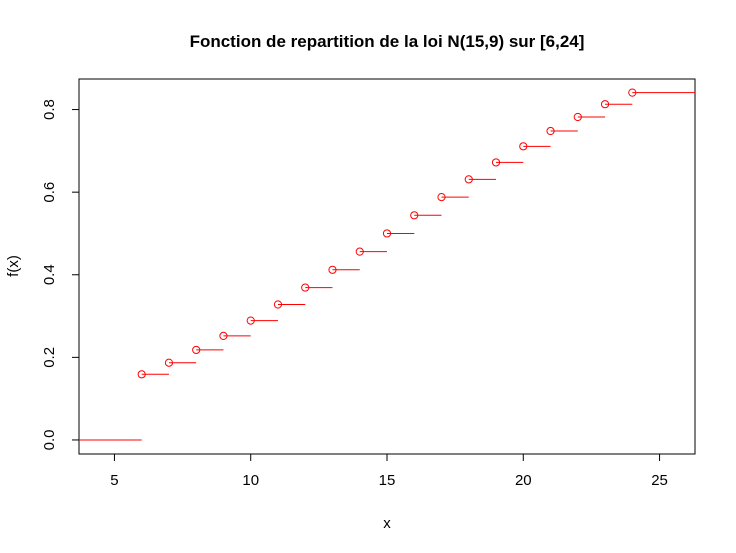 This screenshot has height=553, width=736. Describe the element at coordinates (250, 480) in the screenshot. I see `x-tick-label: 10` at that location.